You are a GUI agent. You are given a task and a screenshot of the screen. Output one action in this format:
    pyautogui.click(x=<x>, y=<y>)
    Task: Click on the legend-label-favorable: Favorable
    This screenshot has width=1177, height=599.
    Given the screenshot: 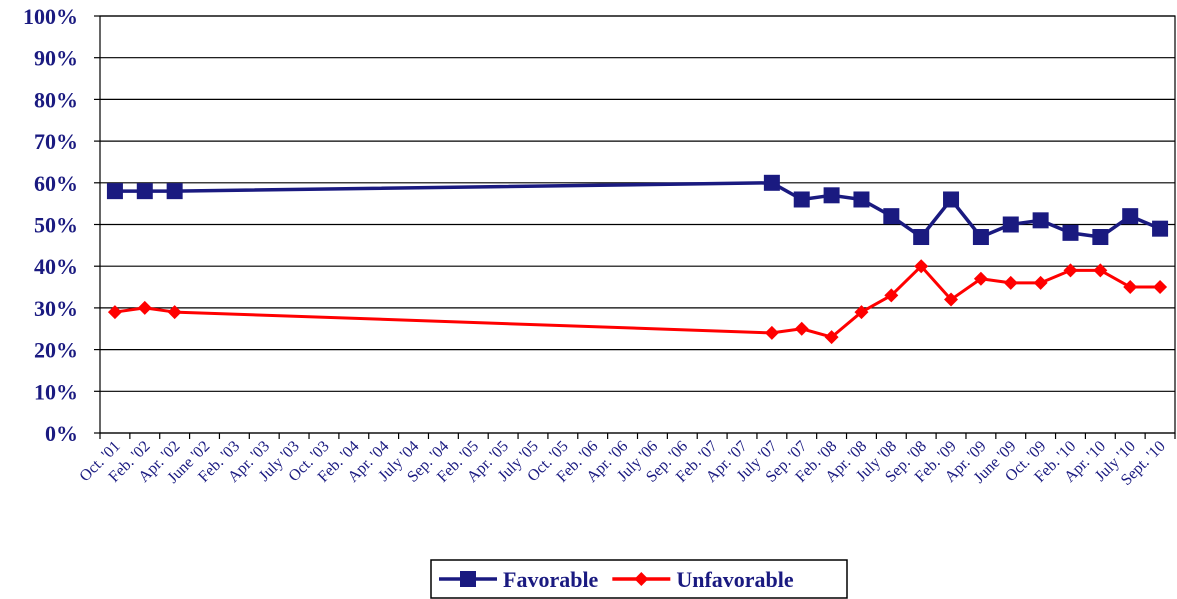 What is the action you would take?
    pyautogui.click(x=551, y=579)
    